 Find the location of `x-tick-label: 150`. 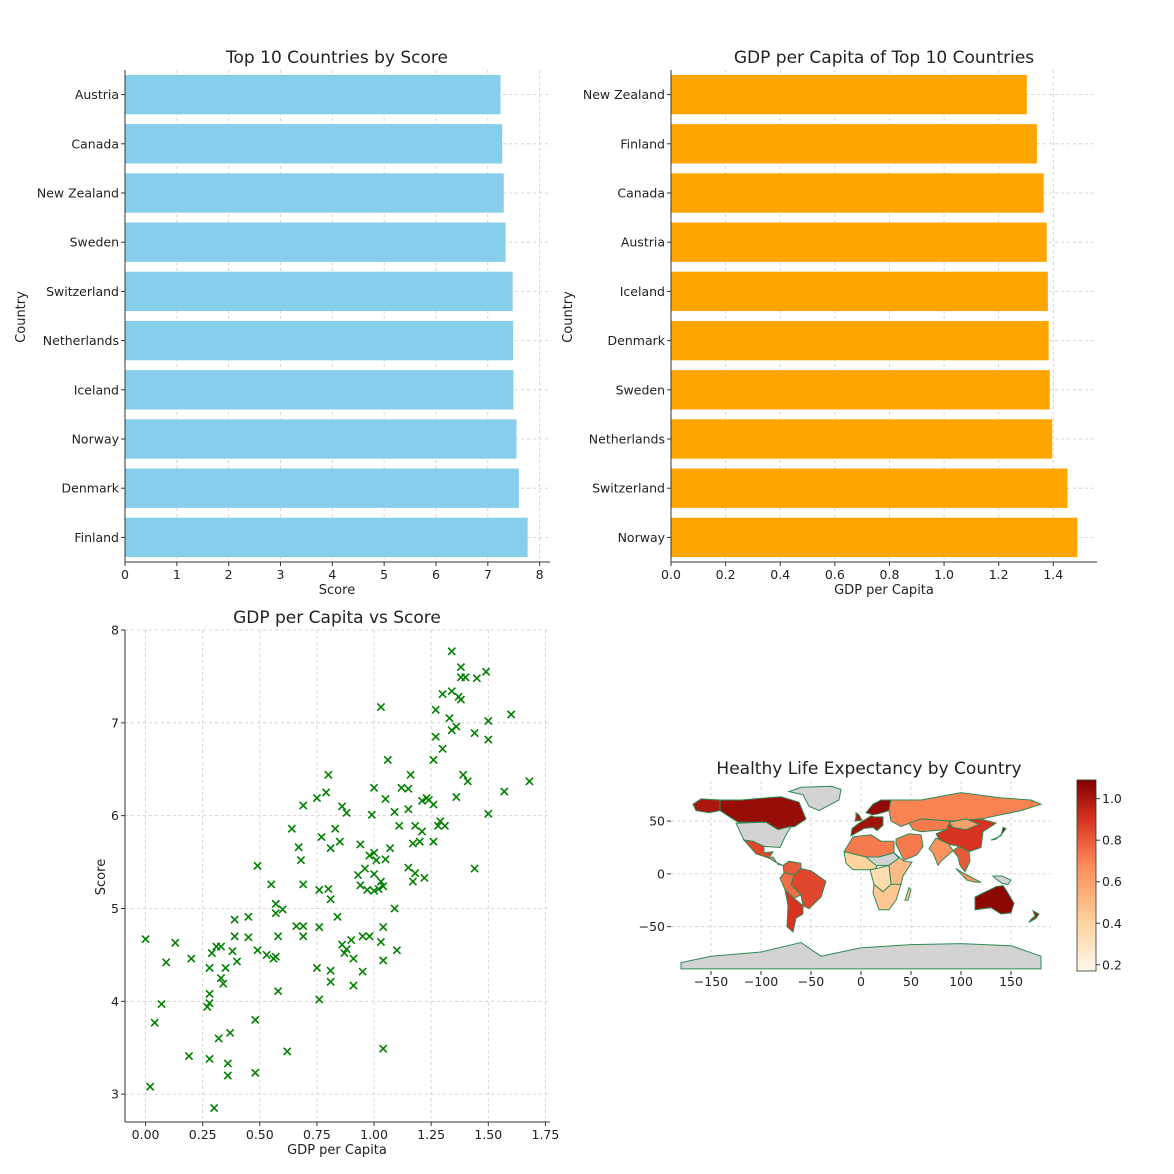

x-tick-label: 150 is located at coordinates (1011, 981).